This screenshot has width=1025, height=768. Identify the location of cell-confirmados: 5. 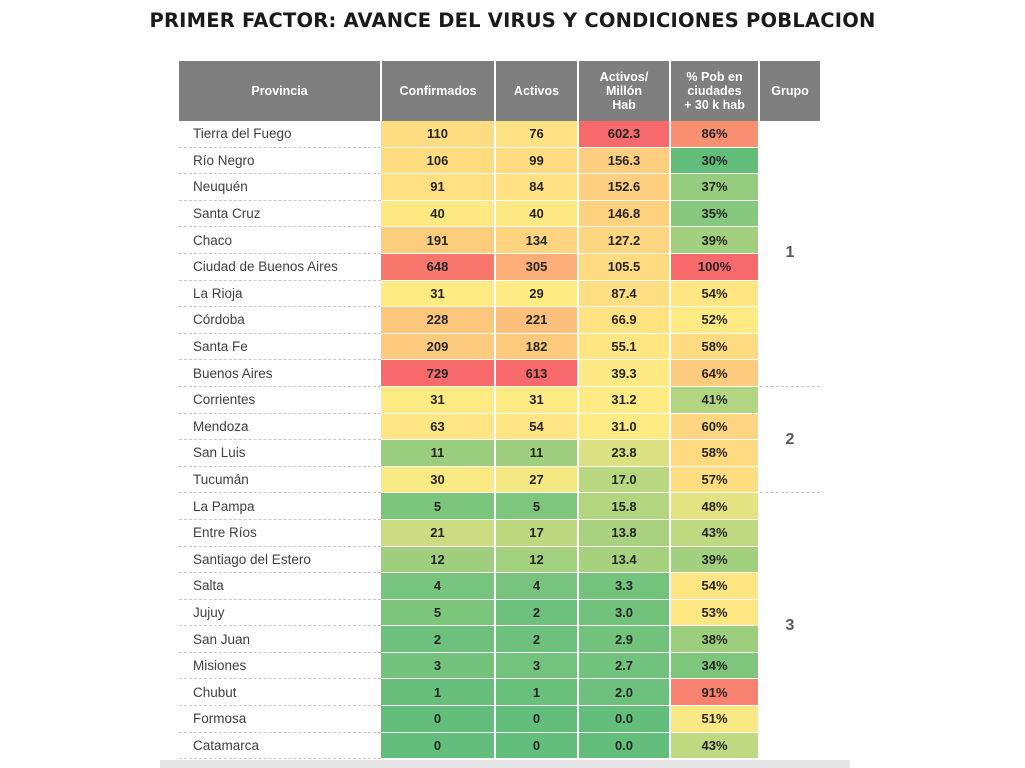
(438, 613).